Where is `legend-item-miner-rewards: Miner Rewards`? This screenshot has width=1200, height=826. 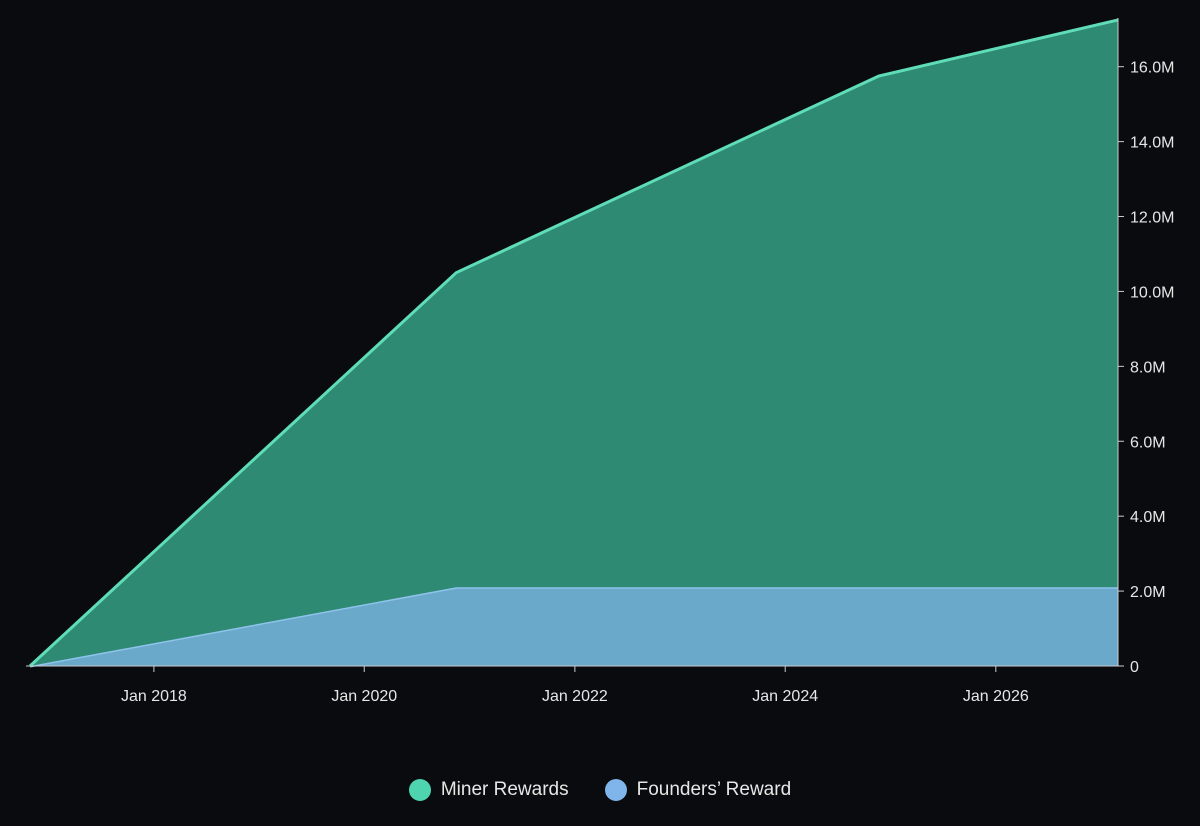
legend-item-miner-rewards: Miner Rewards is located at coordinates (488, 790).